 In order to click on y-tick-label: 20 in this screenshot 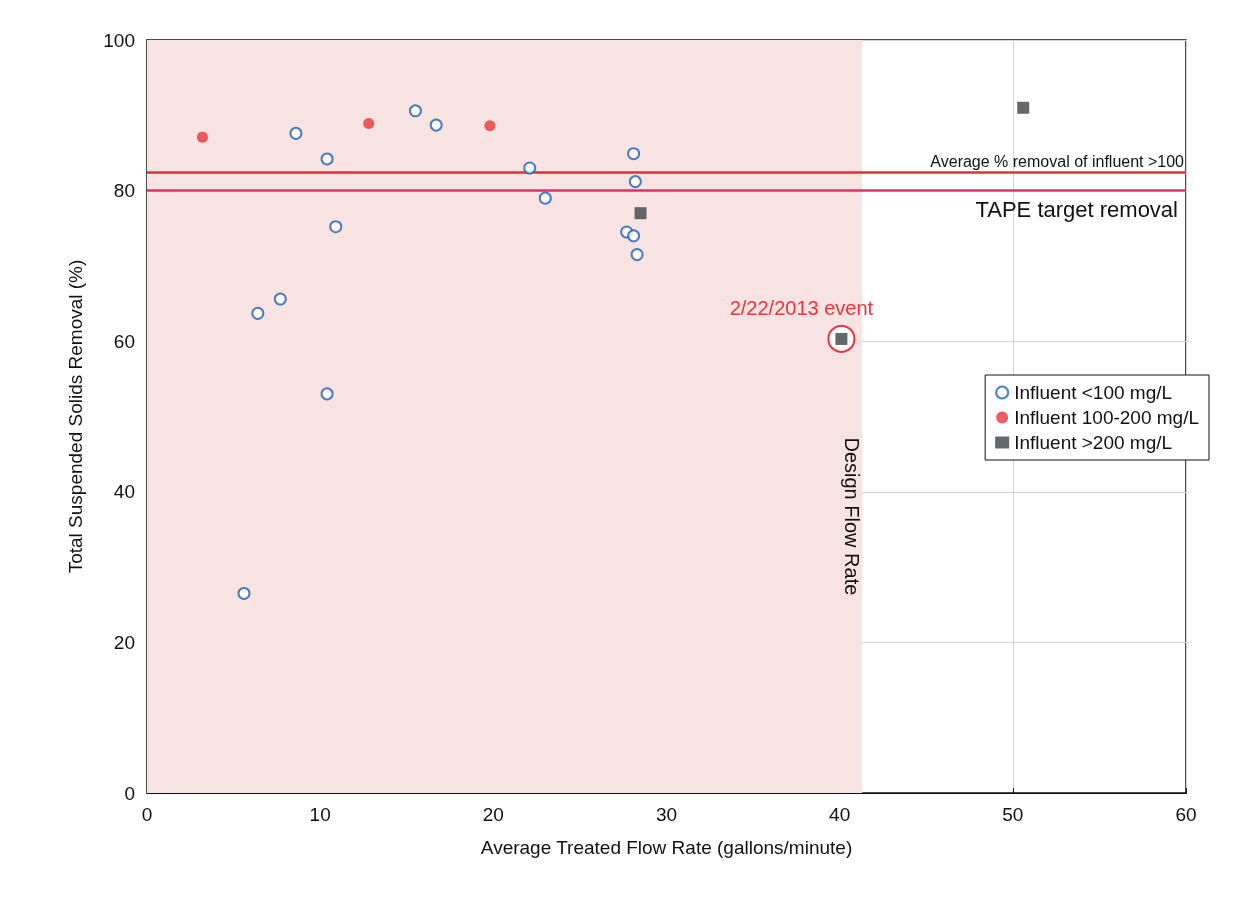, I will do `click(124, 642)`.